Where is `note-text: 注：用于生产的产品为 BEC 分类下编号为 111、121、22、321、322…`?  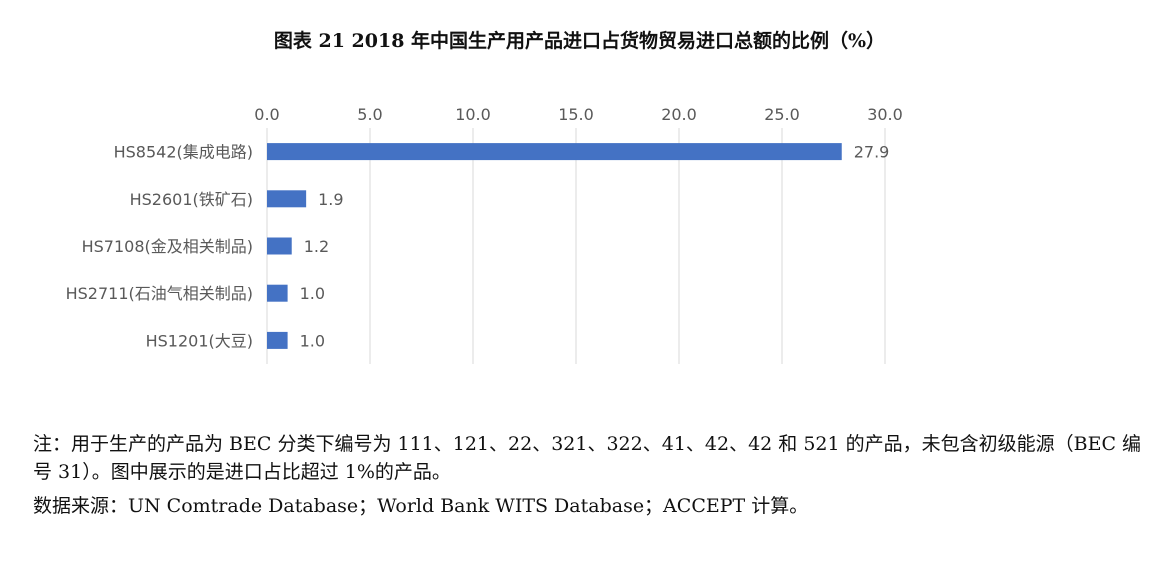 note-text: 注：用于生产的产品为 BEC 分类下编号为 111、121、22、321、322… is located at coordinates (587, 458).